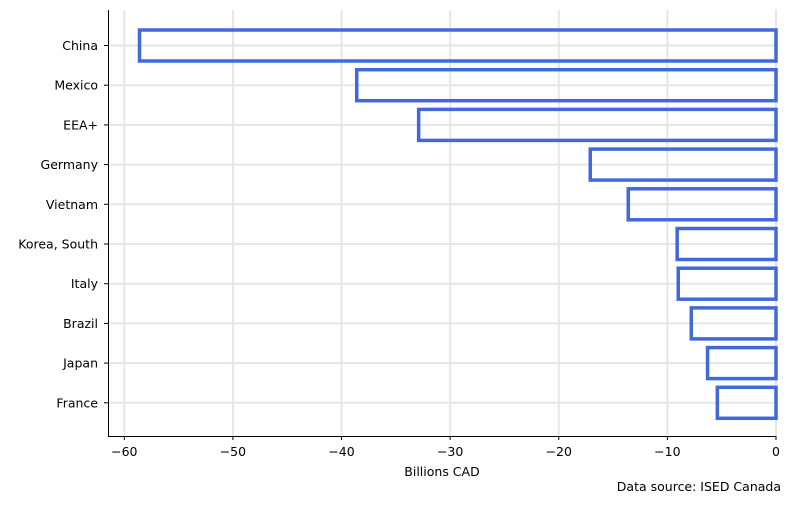 This screenshot has height=505, width=804. Describe the element at coordinates (85, 283) in the screenshot. I see `y-tick-label: Italy` at that location.